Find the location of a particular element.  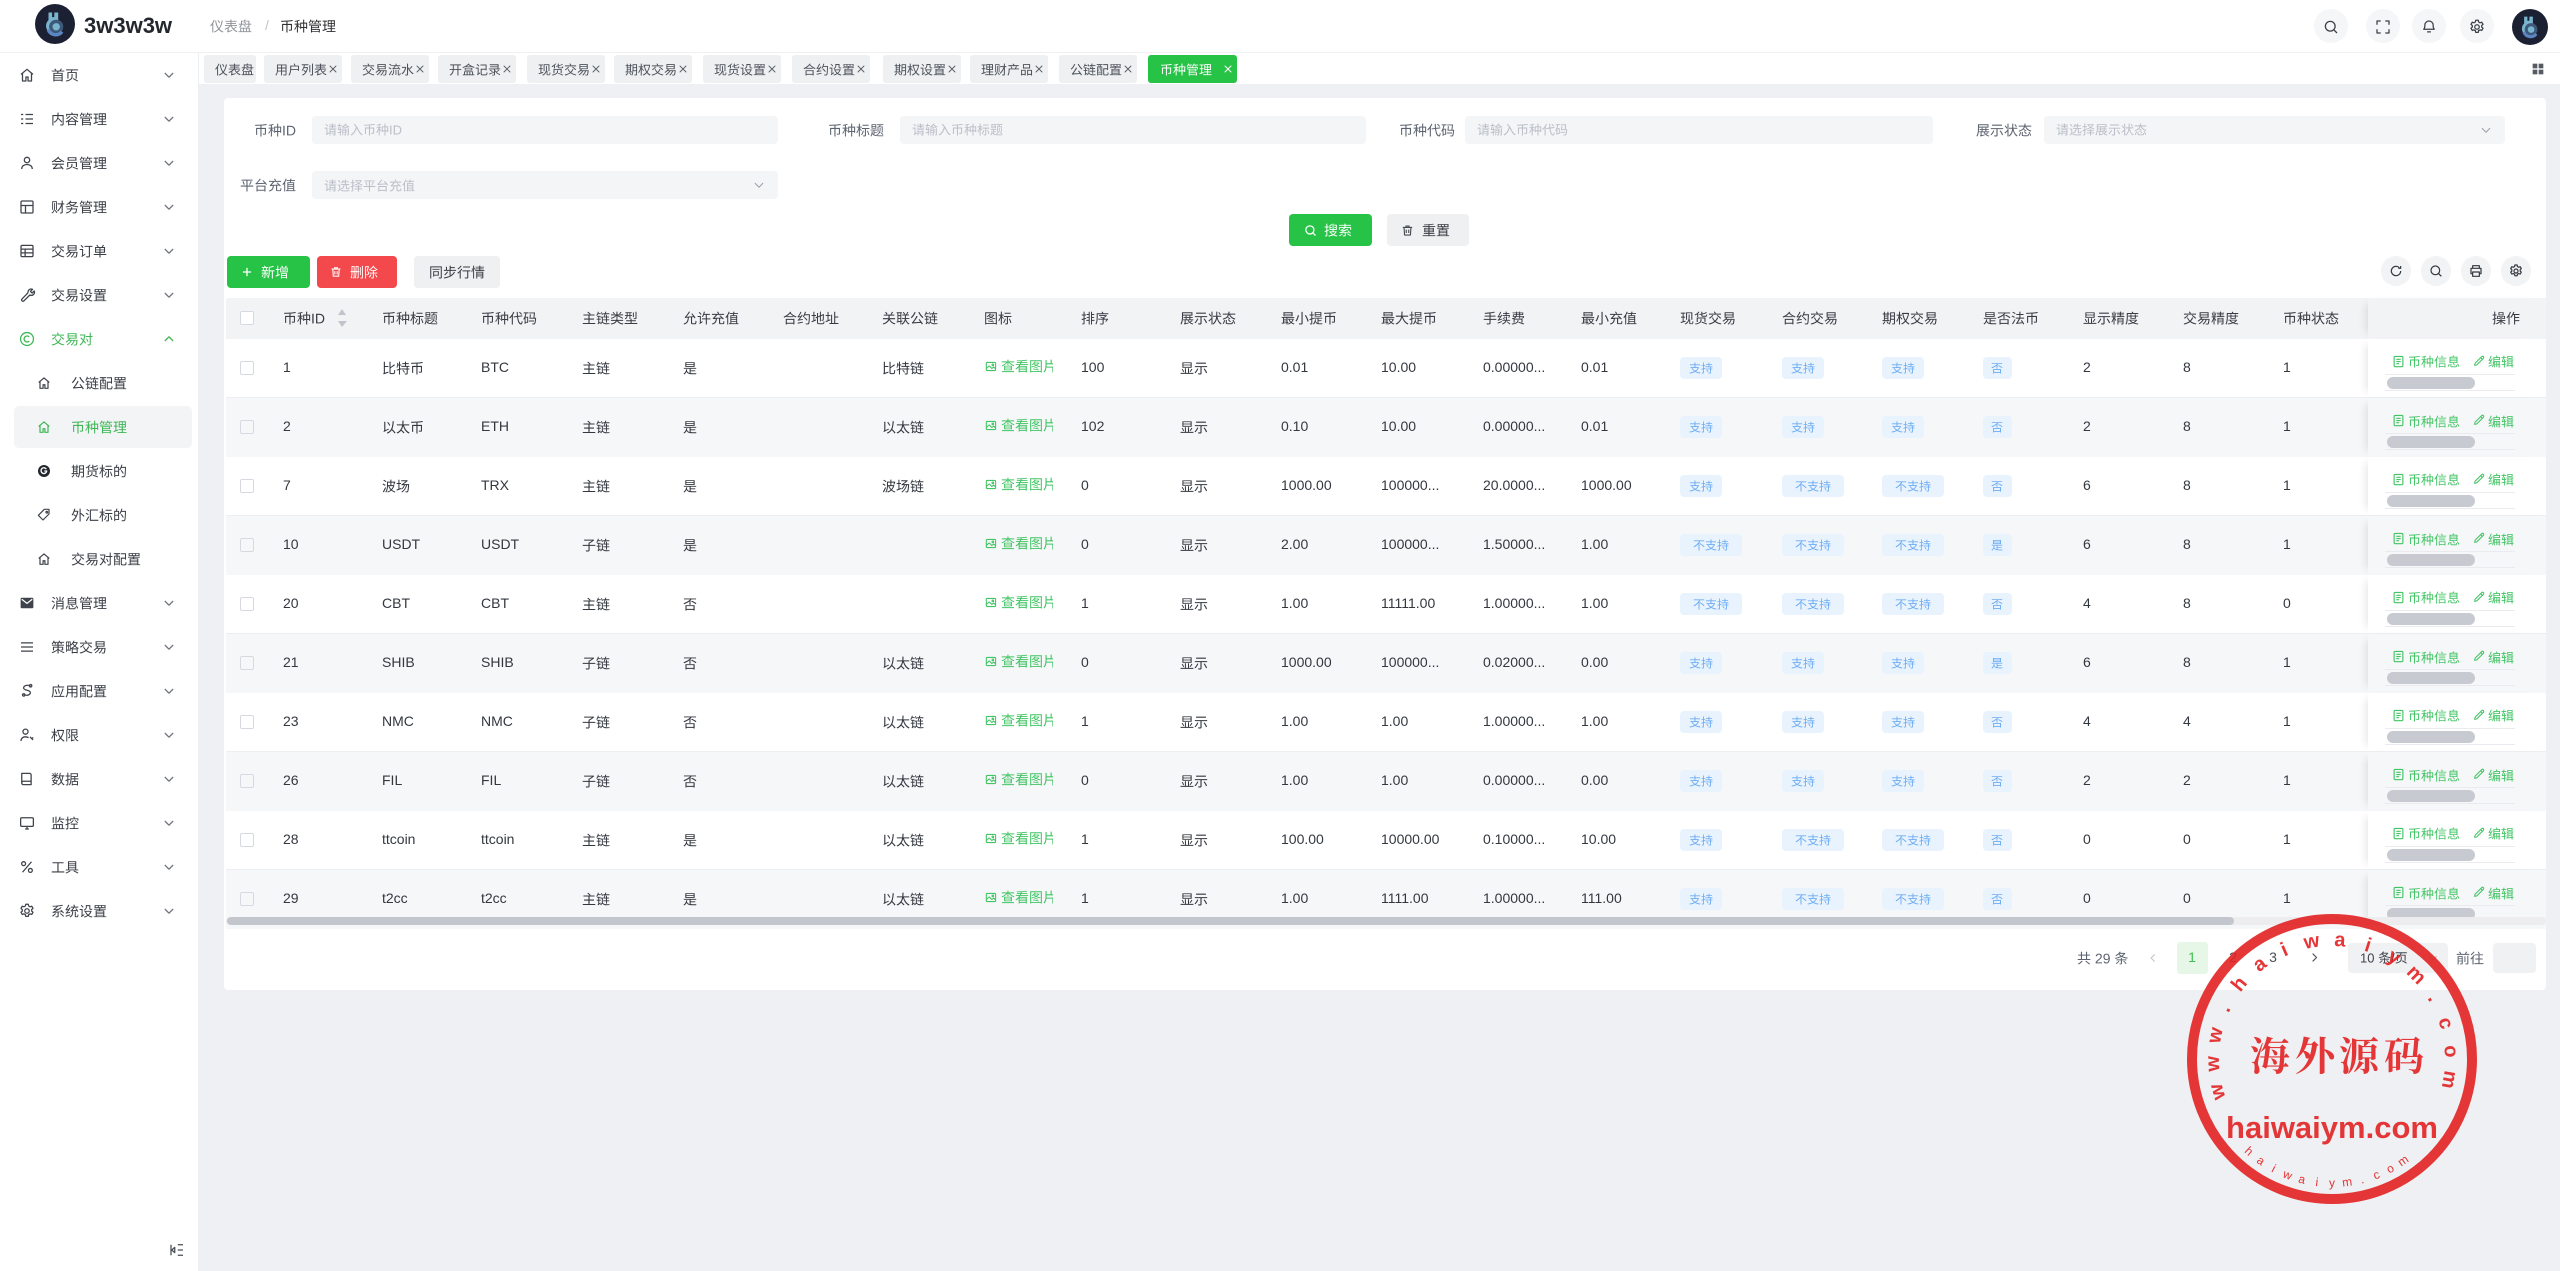

svg-text: haiwaiym.com is located at coordinates (2332, 1127).